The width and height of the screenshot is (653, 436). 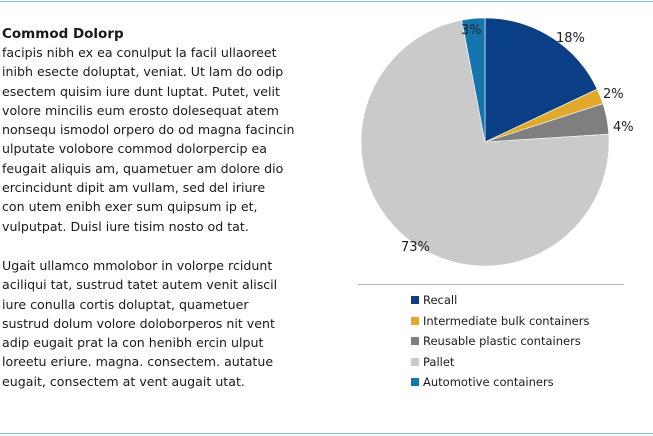 I want to click on legend-label: Reusable plastic containers, so click(x=502, y=341).